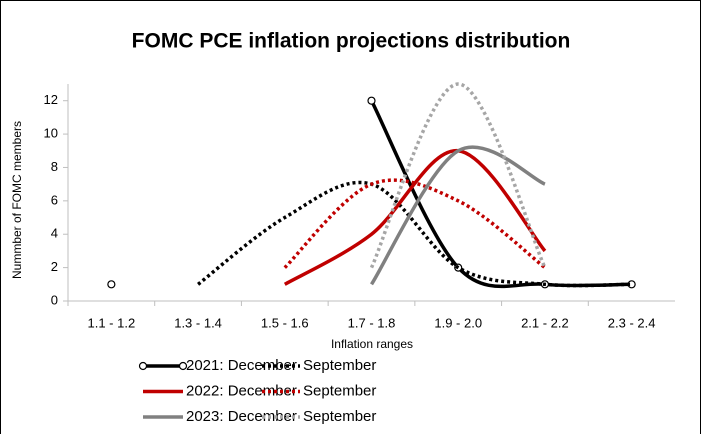 The width and height of the screenshot is (702, 434). I want to click on x-tick-label: 2.3 - 2.4, so click(632, 322).